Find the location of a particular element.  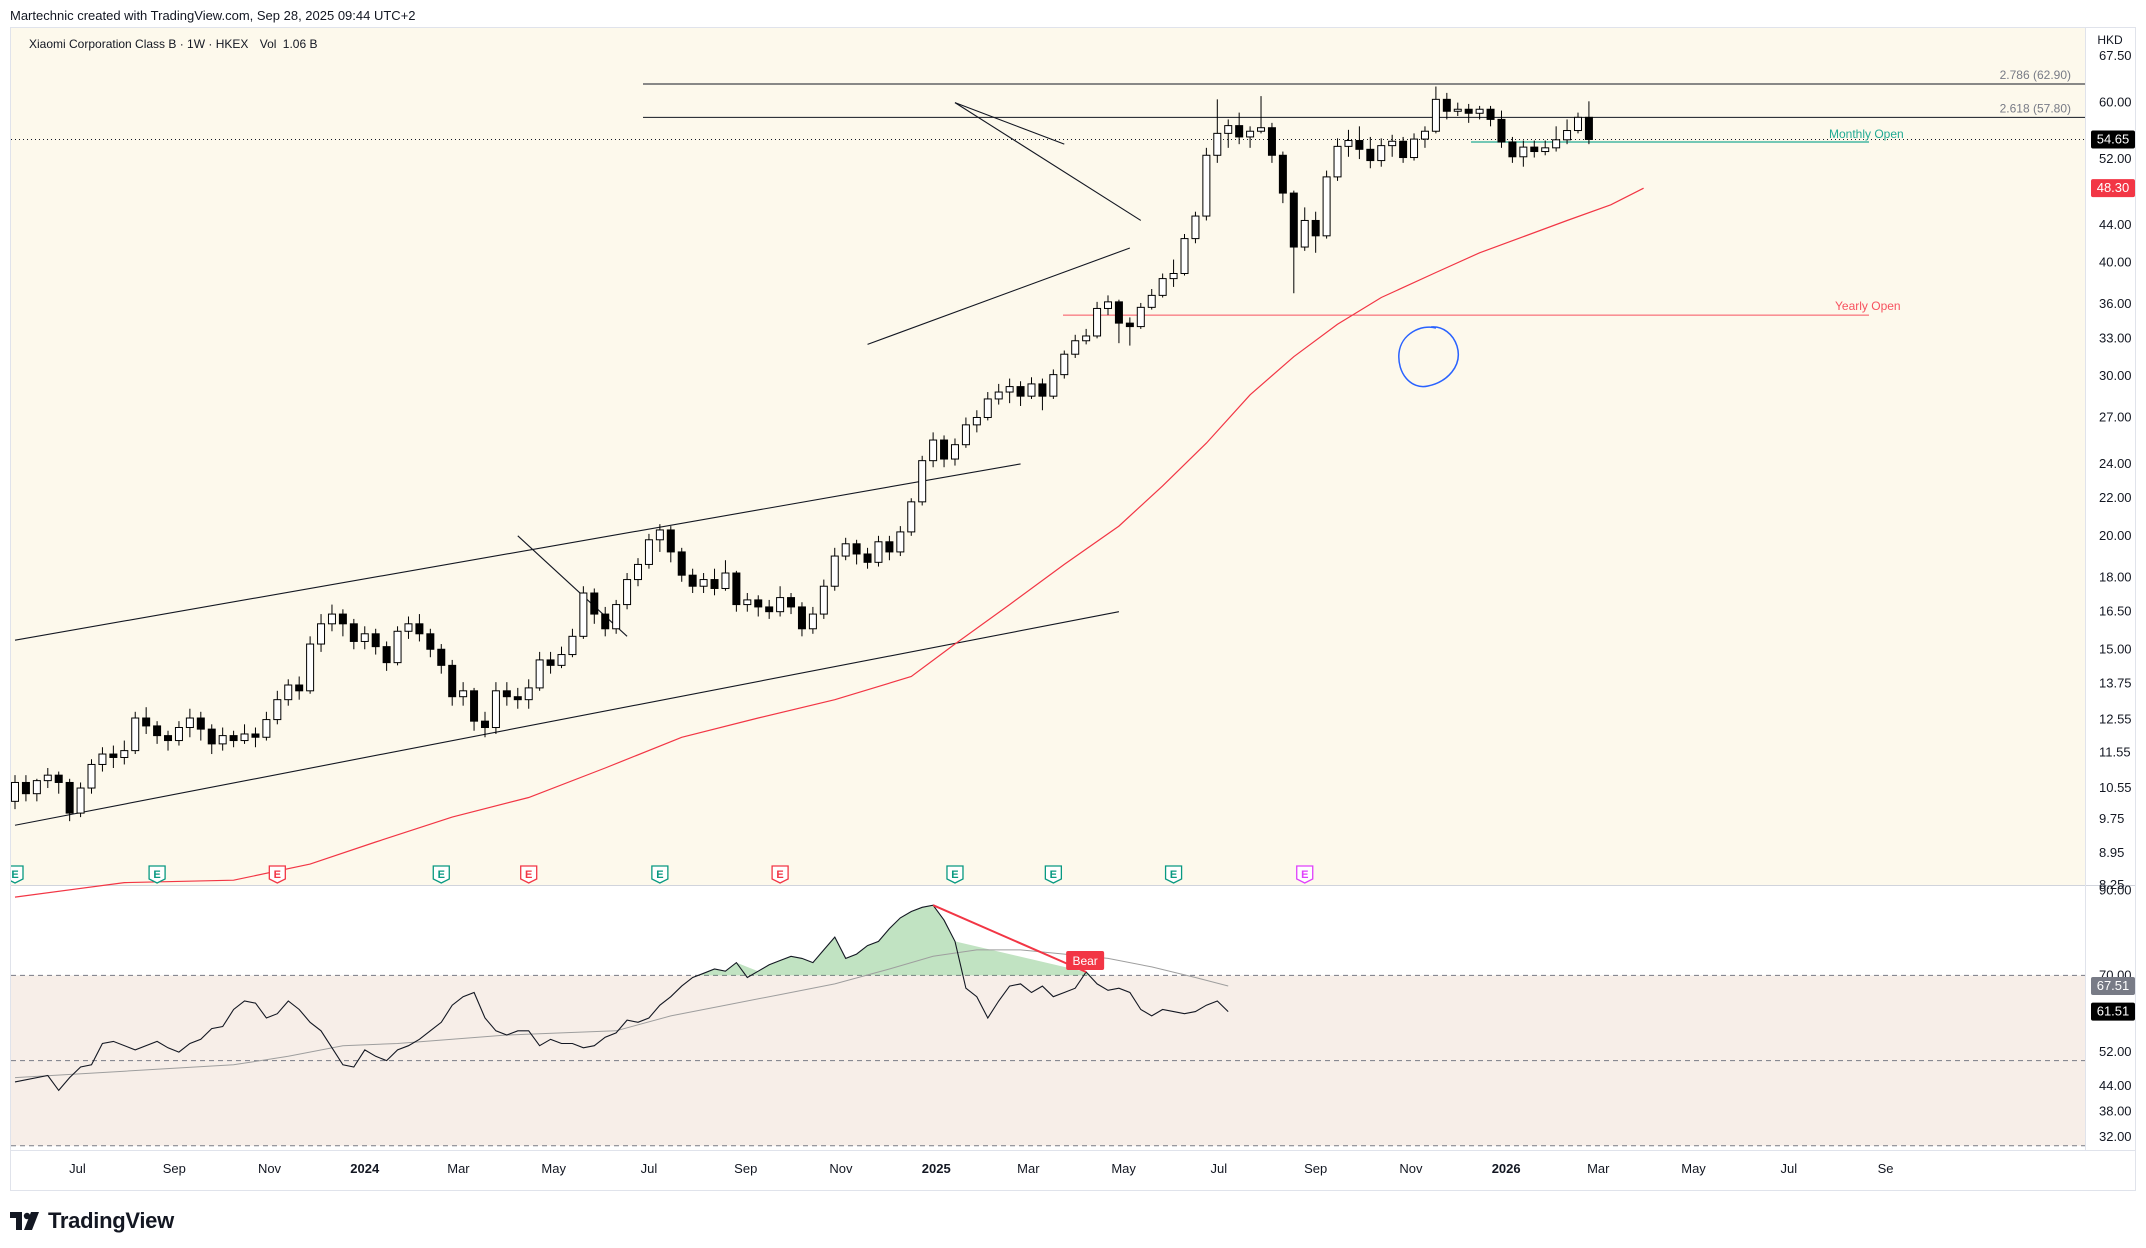

price-axis-tick: 9.75 is located at coordinates (2111, 818).